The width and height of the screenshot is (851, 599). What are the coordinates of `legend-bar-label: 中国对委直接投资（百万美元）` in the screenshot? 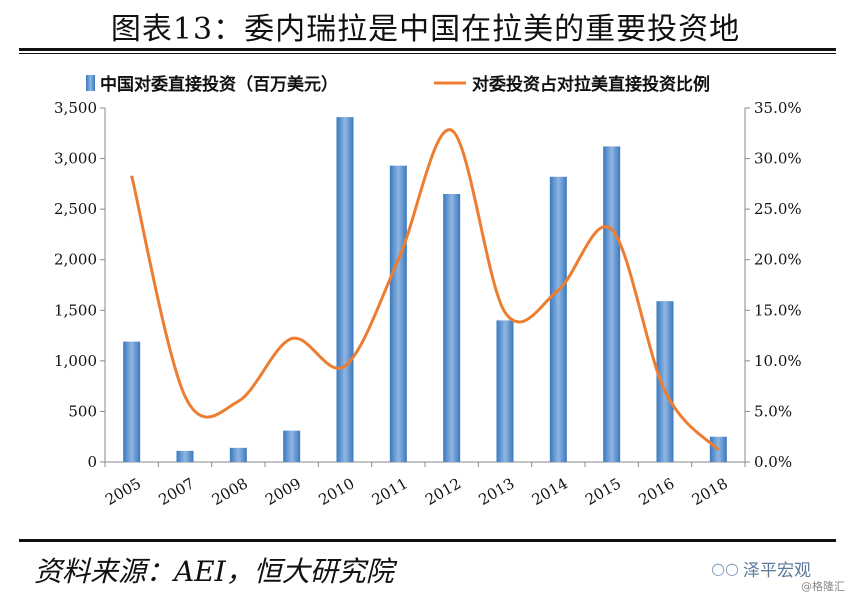 It's located at (219, 84).